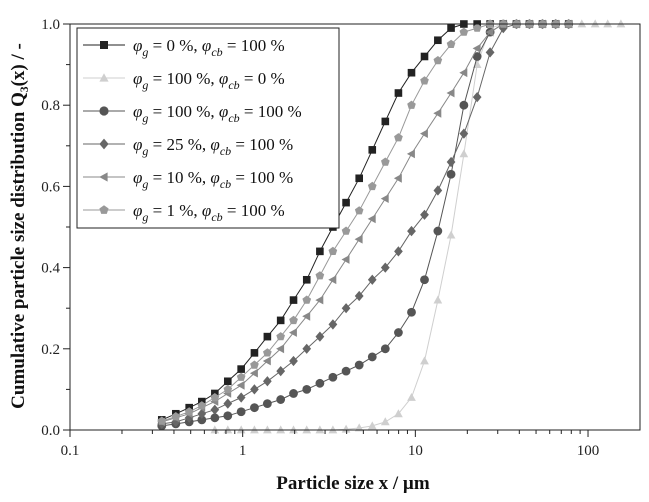  What do you see at coordinates (50, 350) in the screenshot?
I see `y-tick-label: 0.2` at bounding box center [50, 350].